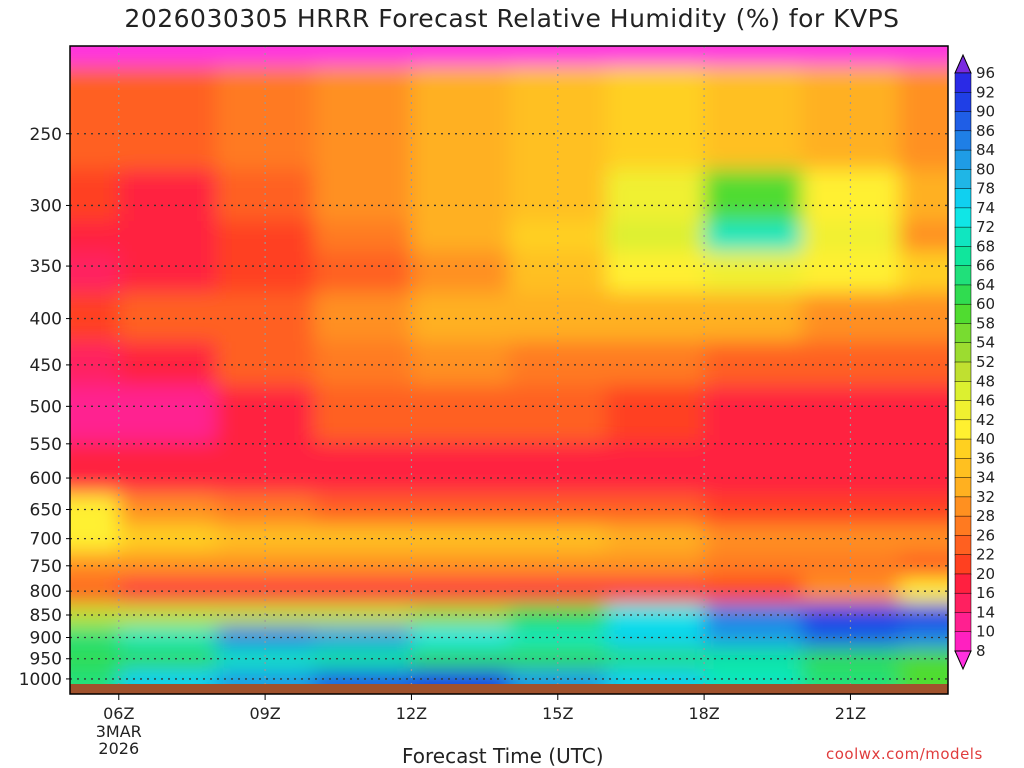 The height and width of the screenshot is (768, 1024). I want to click on x-tick-label: 18Z, so click(703, 713).